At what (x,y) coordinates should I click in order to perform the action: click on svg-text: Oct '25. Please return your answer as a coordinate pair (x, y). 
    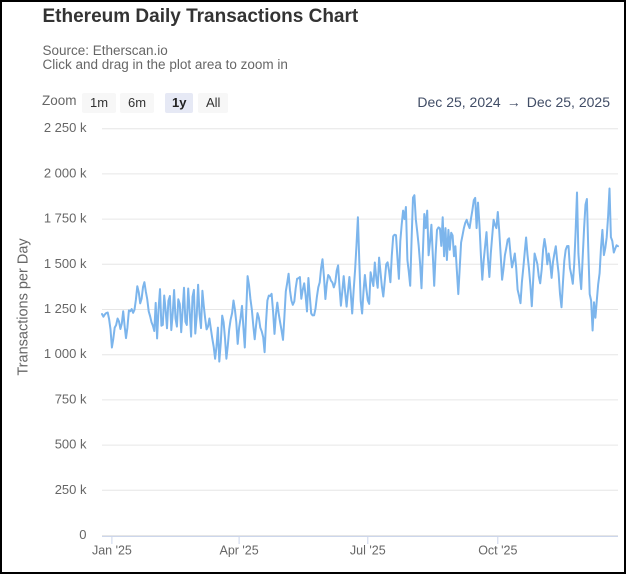
    Looking at the image, I should click on (497, 551).